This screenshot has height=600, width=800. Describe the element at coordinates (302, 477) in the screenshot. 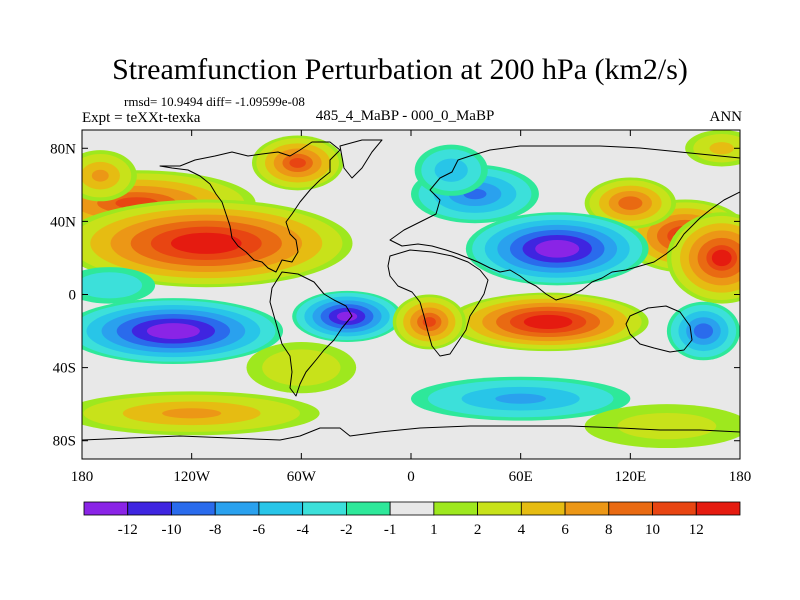

I see `x-tick-label: 60W` at that location.